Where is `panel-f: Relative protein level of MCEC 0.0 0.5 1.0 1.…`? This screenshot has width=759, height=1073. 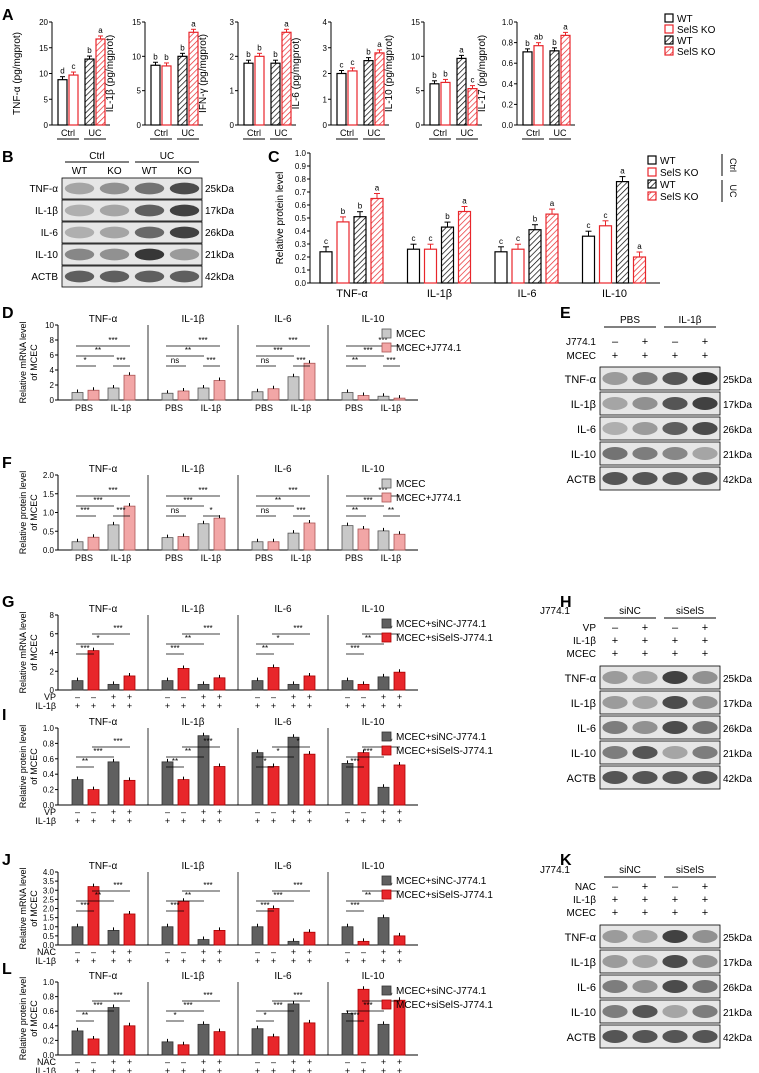
panel-f: Relative protein level of MCEC 0.0 0.5 1.0 1.… is located at coordinates (240, 513).